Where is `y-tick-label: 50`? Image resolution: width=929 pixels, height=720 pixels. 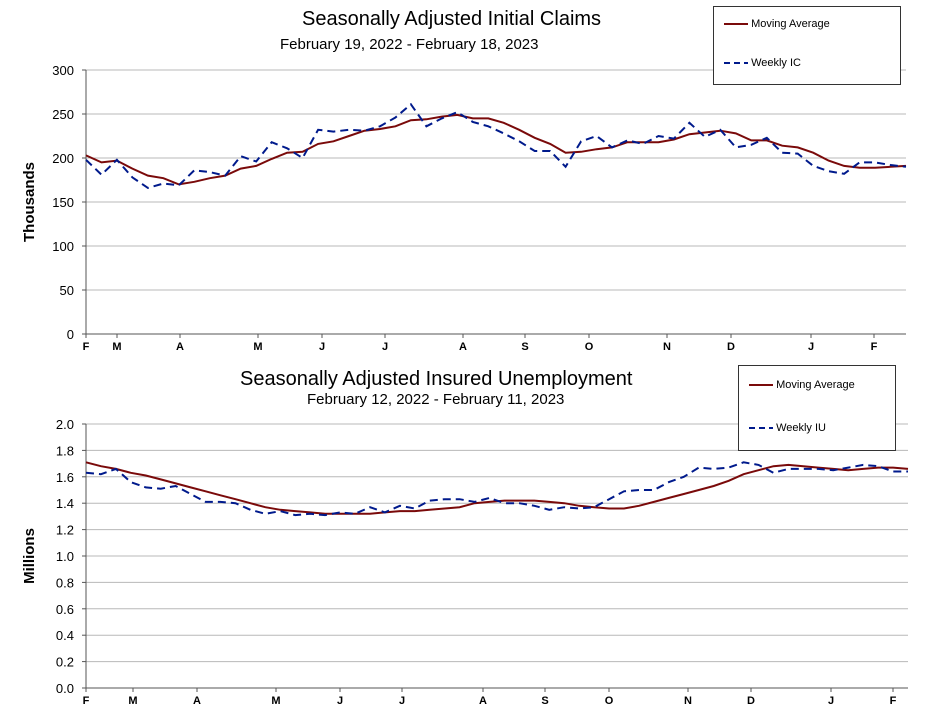 y-tick-label: 50 is located at coordinates (67, 290).